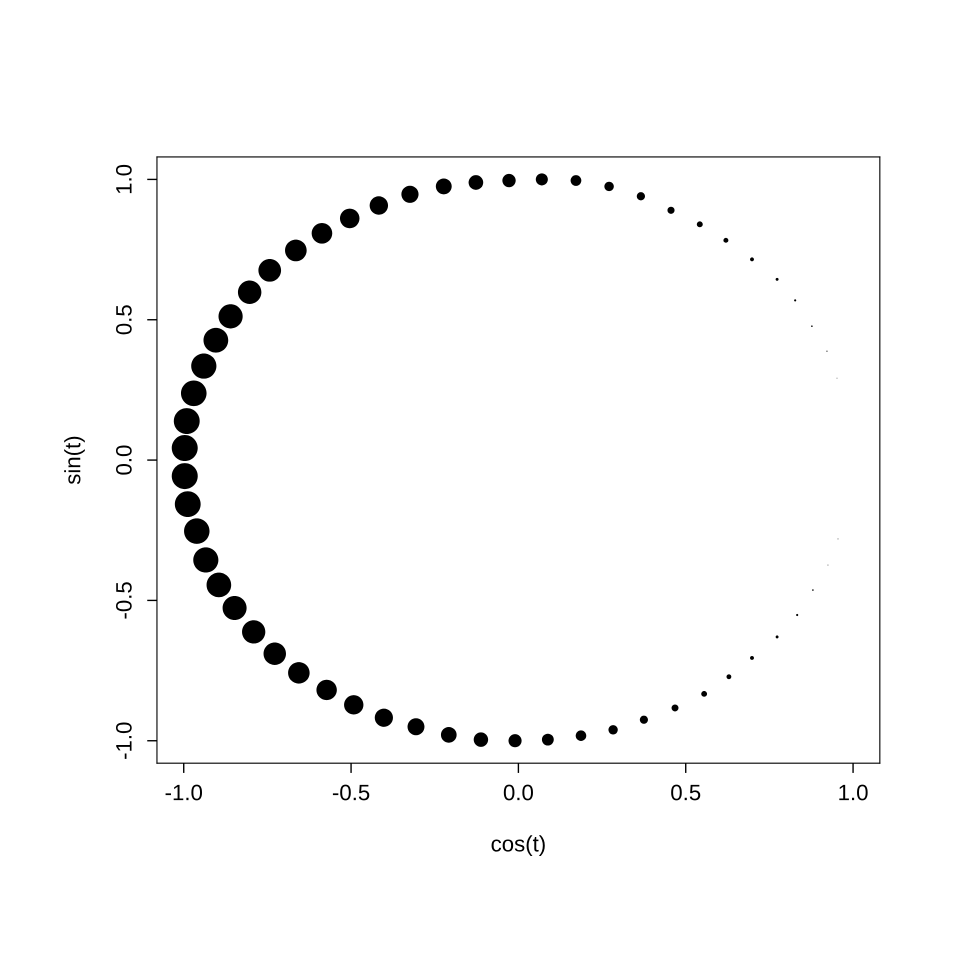 The width and height of the screenshot is (960, 960). Describe the element at coordinates (124, 319) in the screenshot. I see `y-tick-label: 0.5` at that location.